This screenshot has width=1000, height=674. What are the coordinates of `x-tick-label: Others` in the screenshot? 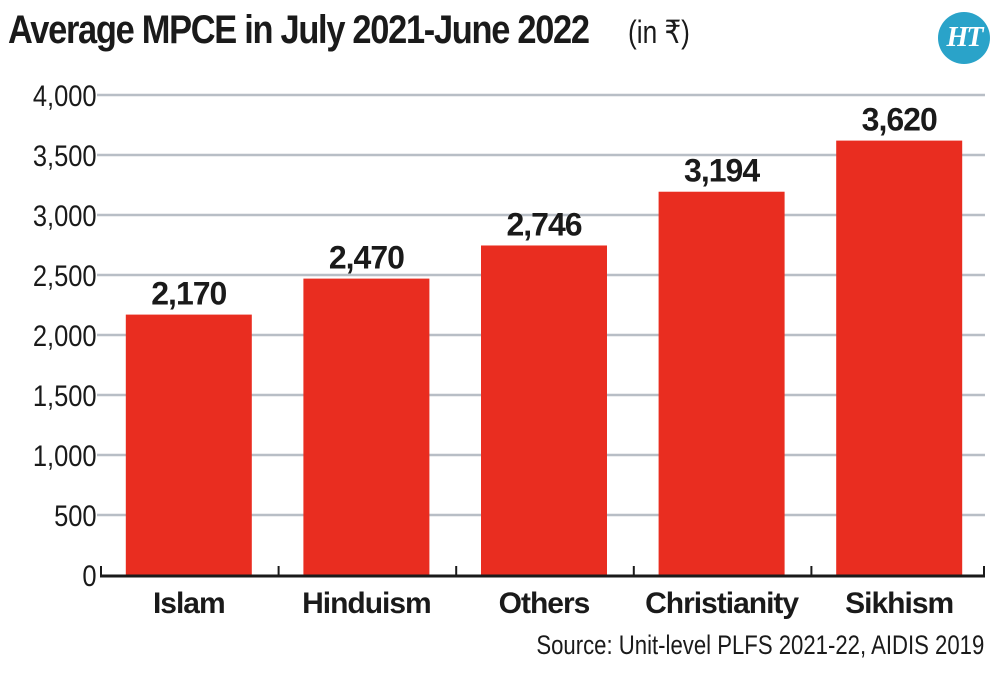 It's located at (544, 603).